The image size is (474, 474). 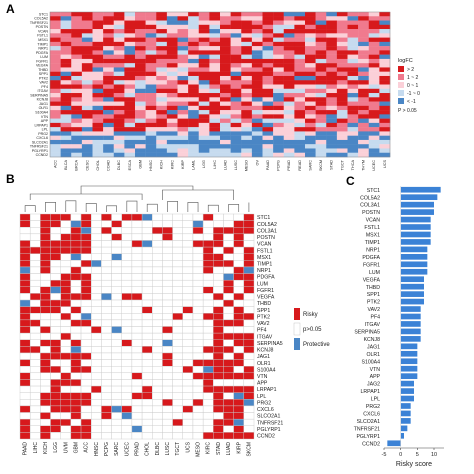 What do you see at coordinates (109, 165) in the screenshot?
I see `heatmap-a-col-label: COAD` at bounding box center [109, 165].